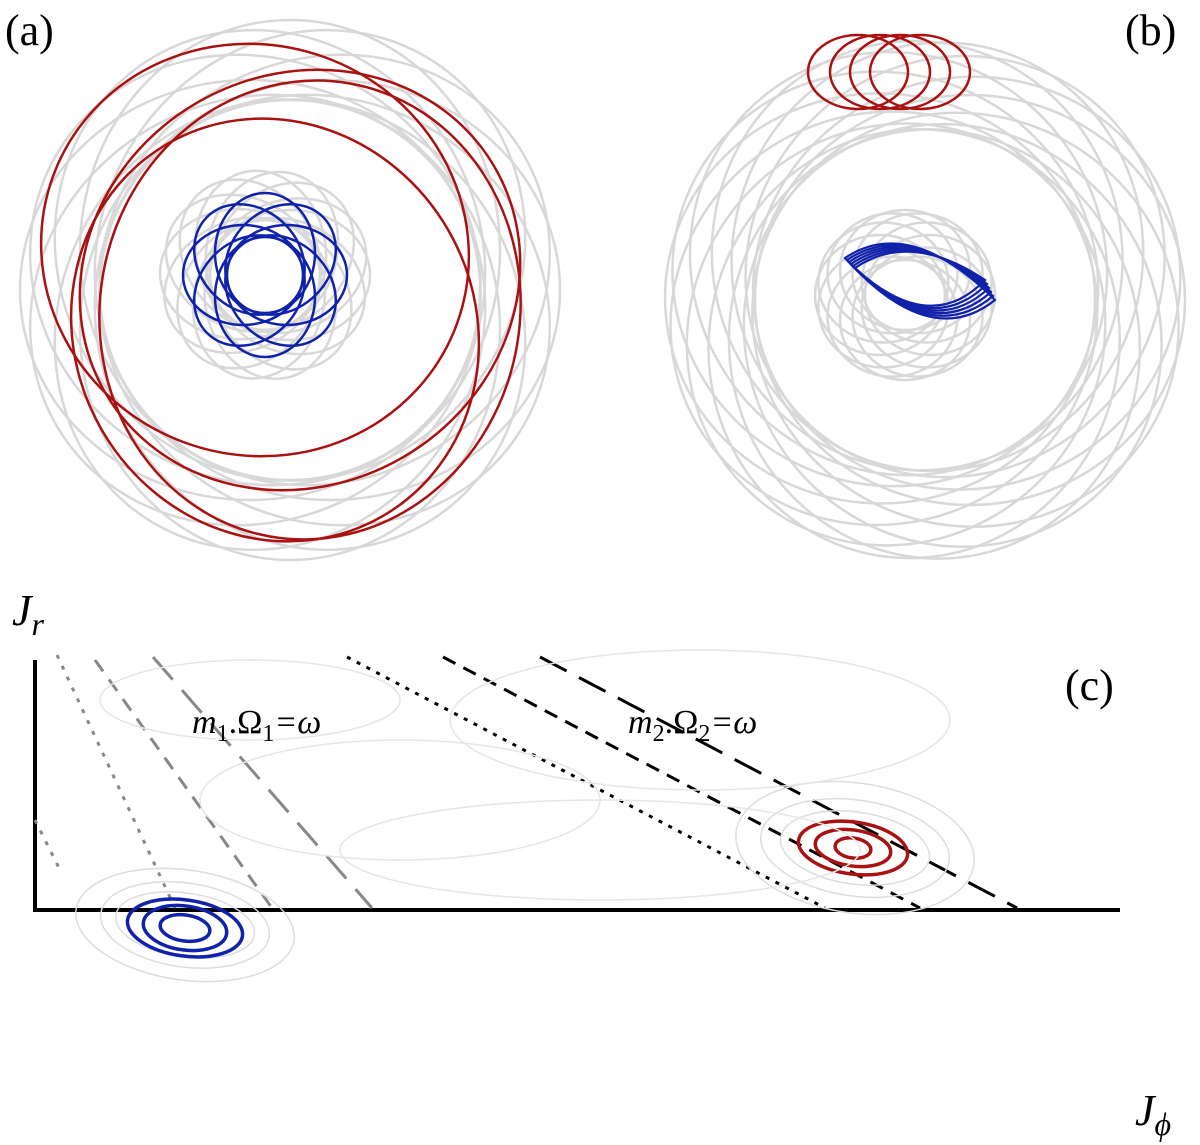 The image size is (1200, 1145). What do you see at coordinates (28, 614) in the screenshot?
I see `y-axis-label: Jr` at bounding box center [28, 614].